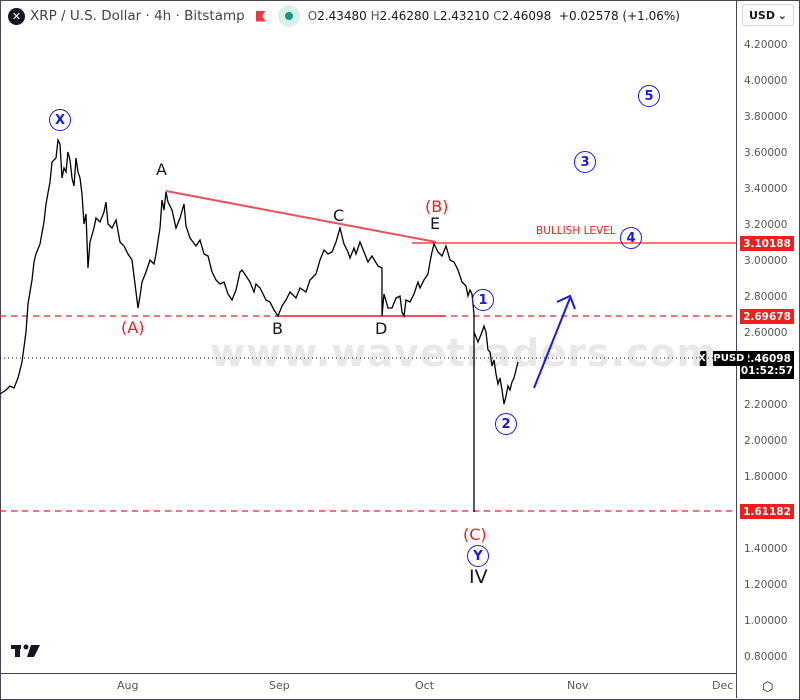  What do you see at coordinates (766, 549) in the screenshot?
I see `price-tick: 1.40000` at bounding box center [766, 549].